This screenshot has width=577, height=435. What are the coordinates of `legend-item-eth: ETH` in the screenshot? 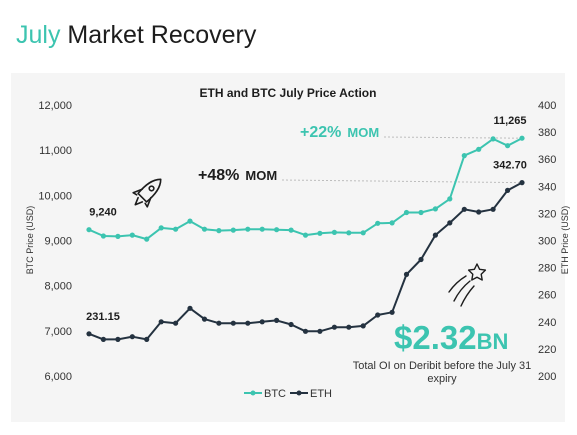 It's located at (311, 394).